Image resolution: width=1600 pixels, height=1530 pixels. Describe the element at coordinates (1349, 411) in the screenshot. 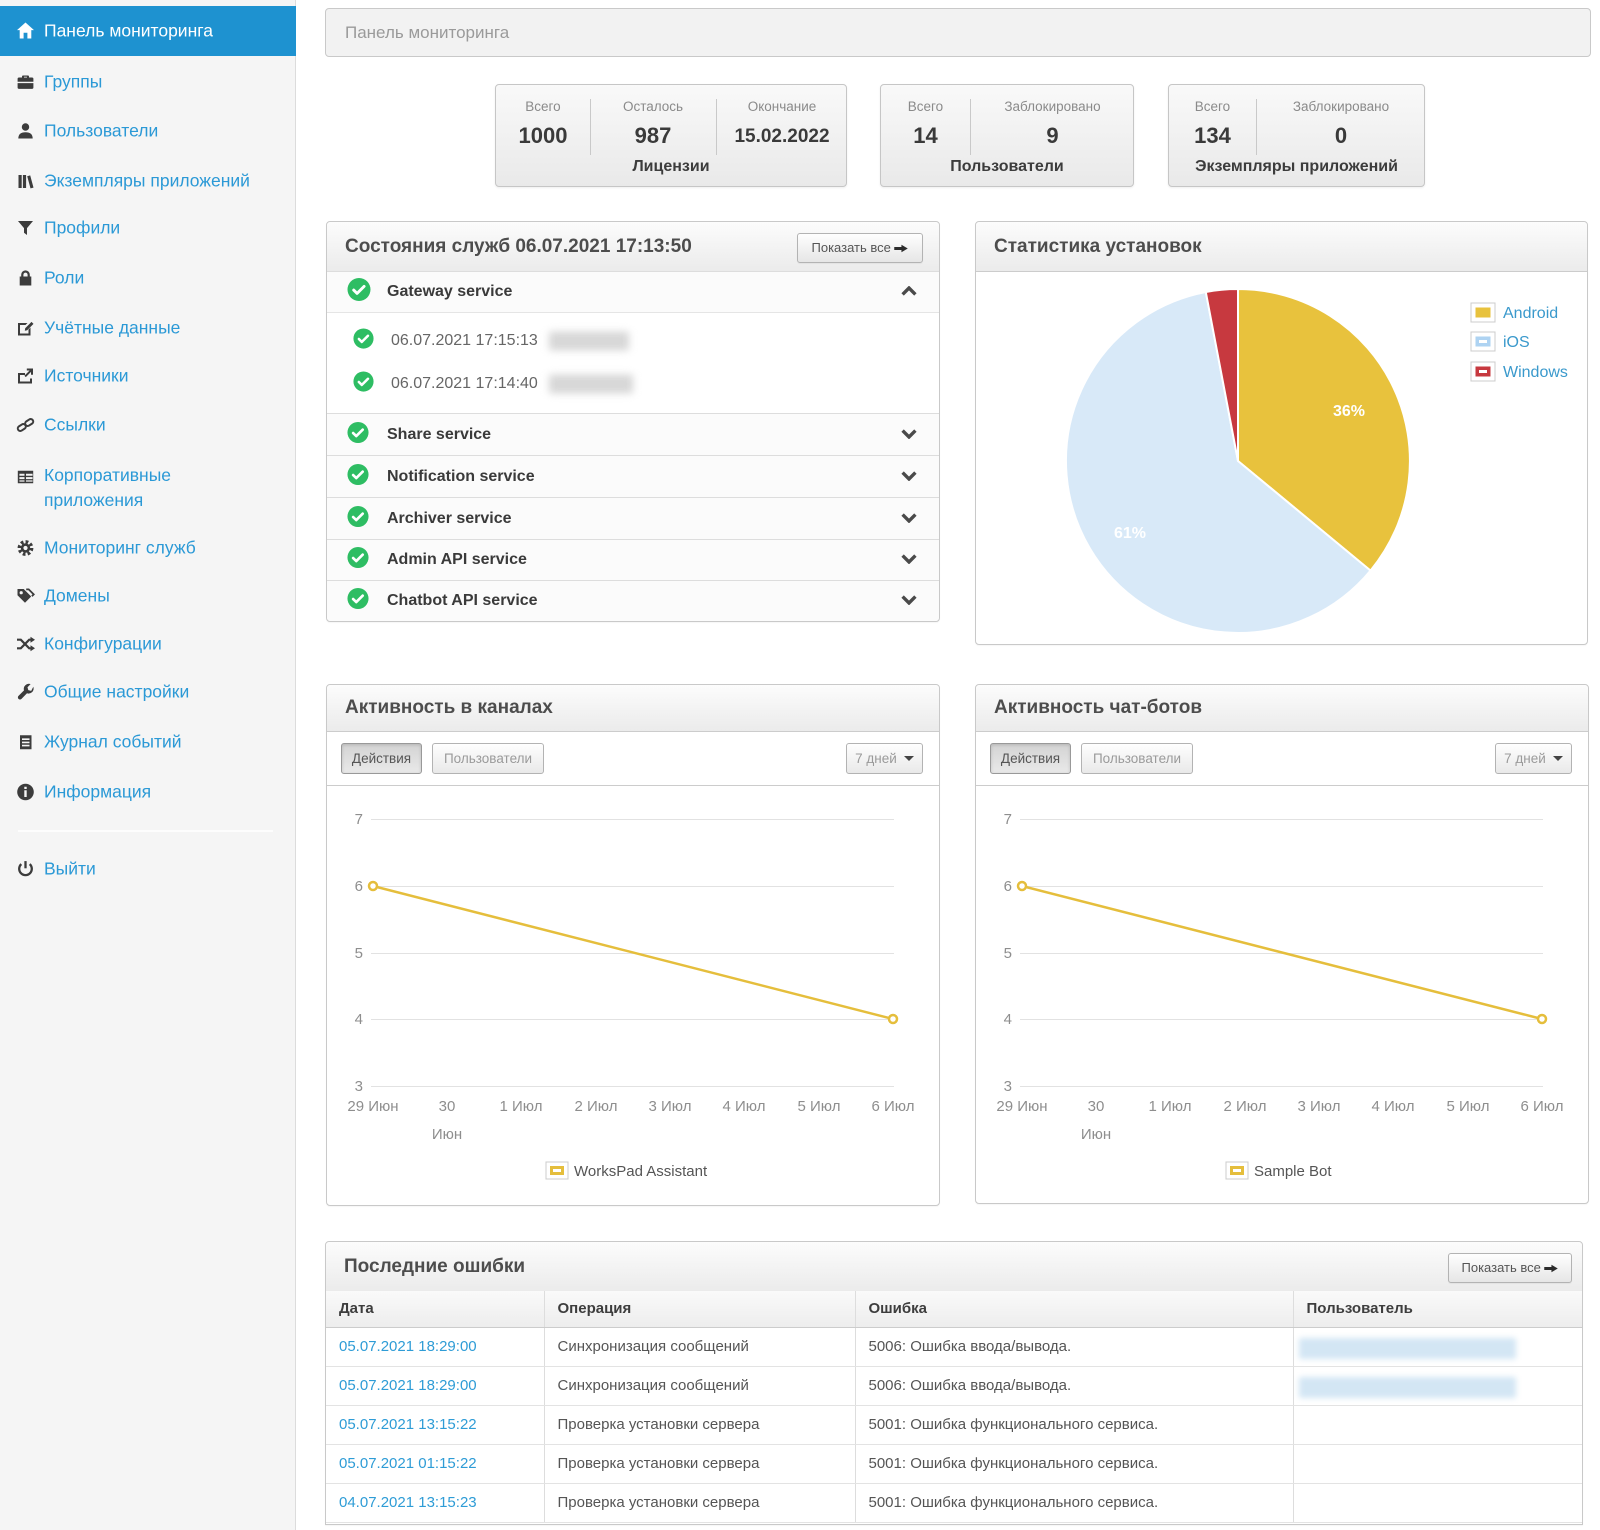

I see `svg-text: 36%` at that location.